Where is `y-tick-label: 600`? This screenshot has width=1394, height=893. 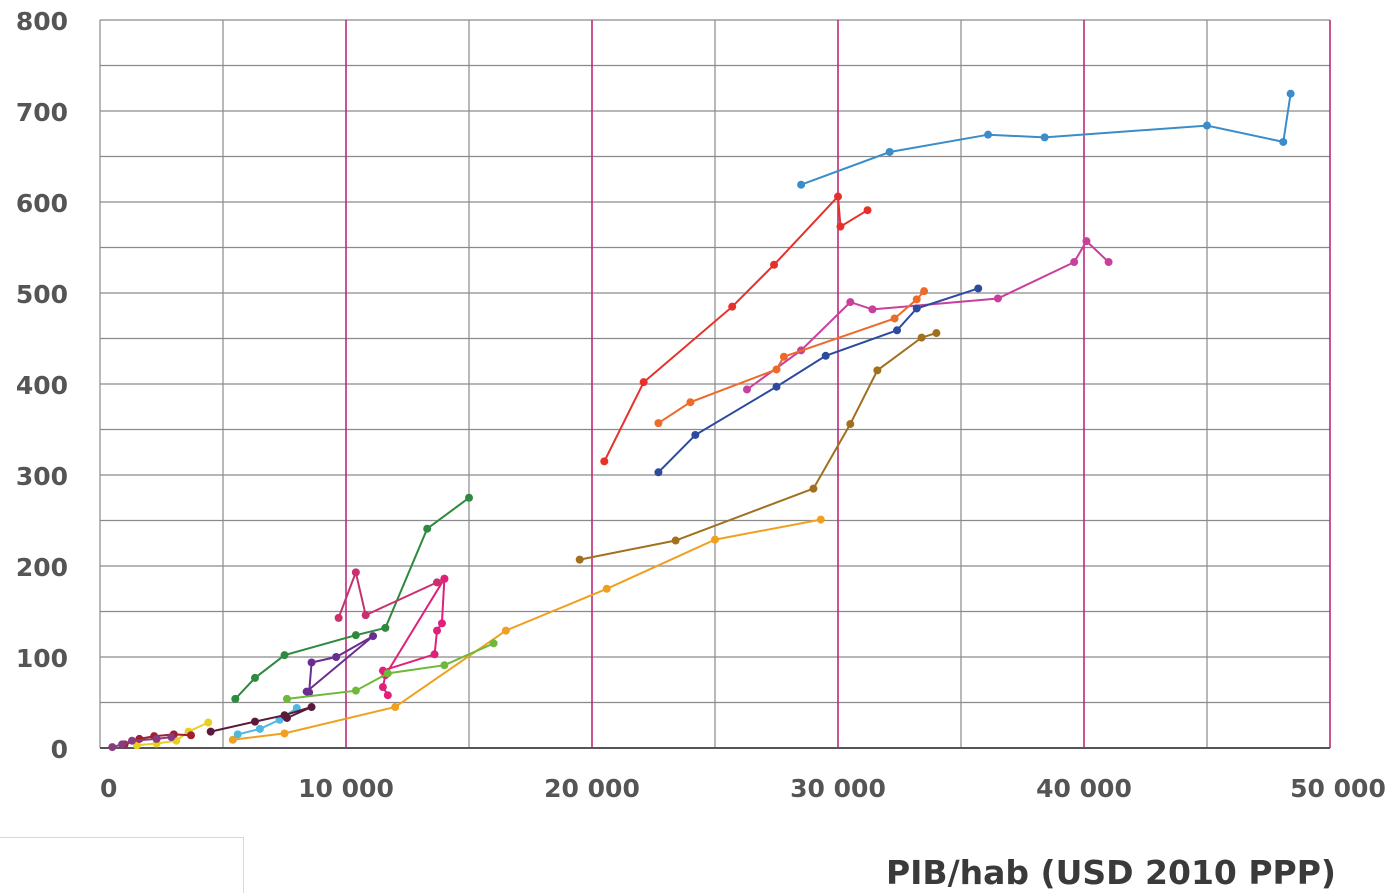
y-tick-label: 600 is located at coordinates (42, 203).